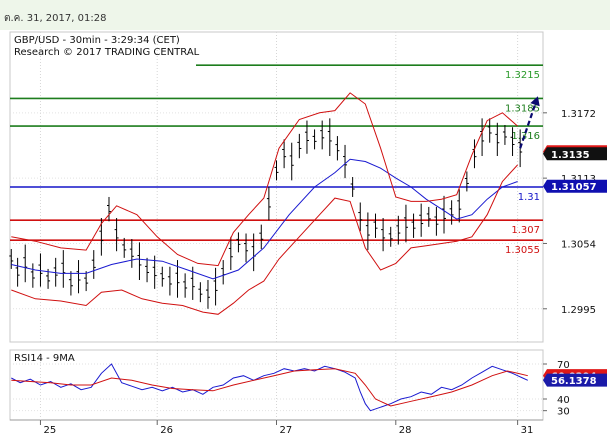  I want to click on rsi-series-line, so click(270, 387).